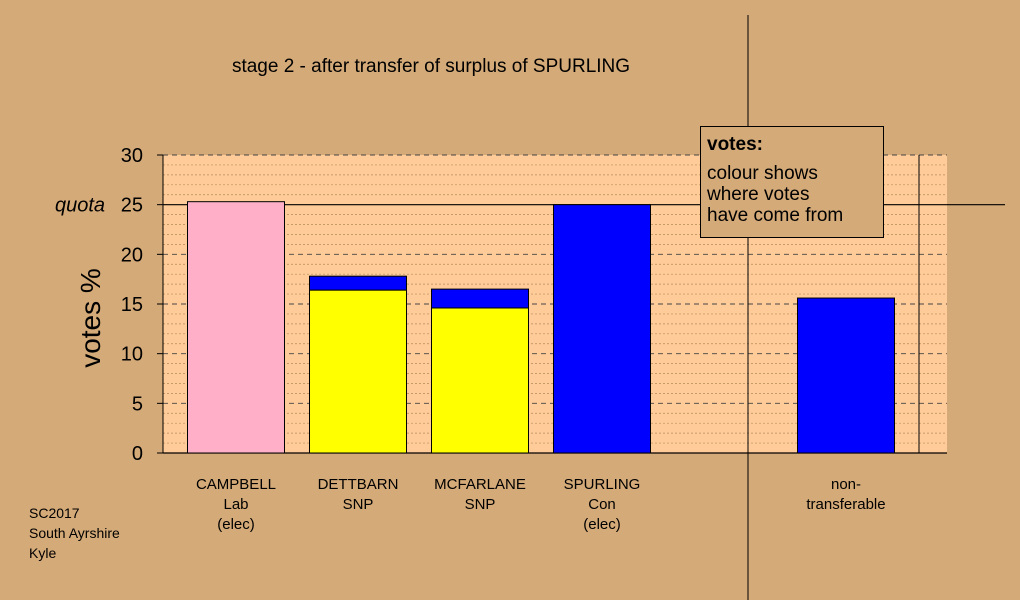  What do you see at coordinates (132, 355) in the screenshot?
I see `y-tick-label: 10` at bounding box center [132, 355].